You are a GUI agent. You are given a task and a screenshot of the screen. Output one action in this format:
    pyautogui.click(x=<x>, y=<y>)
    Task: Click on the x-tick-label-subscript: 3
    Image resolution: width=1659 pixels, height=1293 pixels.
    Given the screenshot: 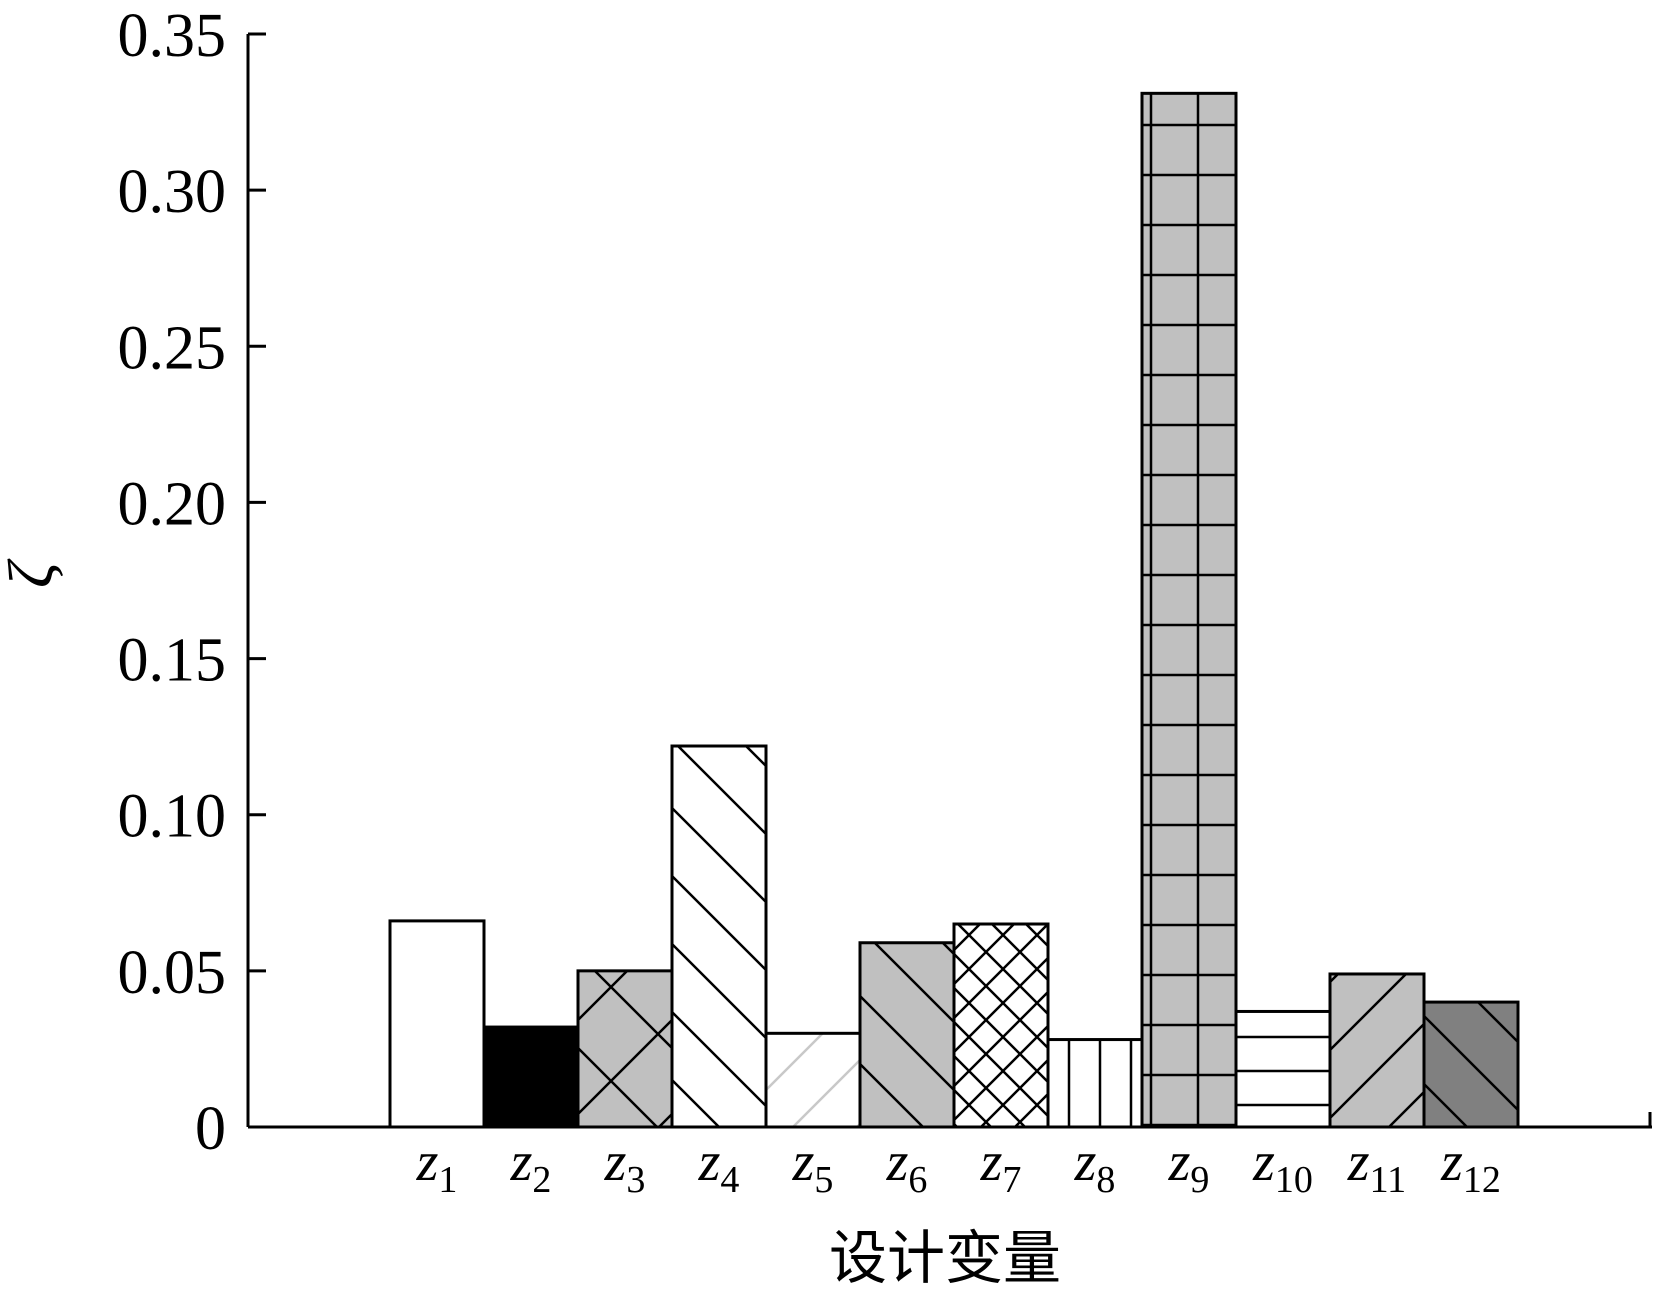 What is the action you would take?
    pyautogui.click(x=635, y=1180)
    